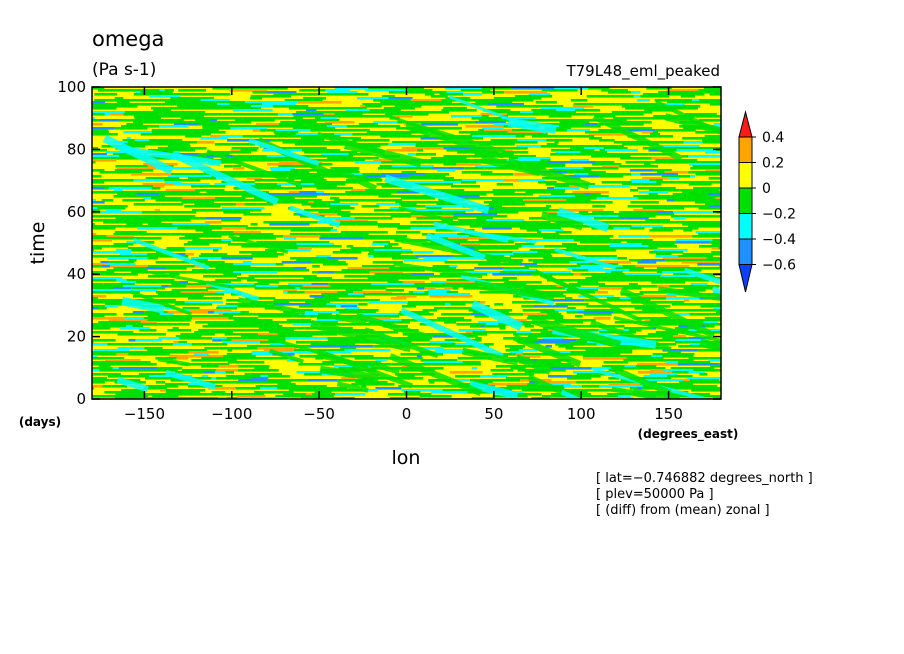 This screenshot has height=654, width=904. I want to click on colorbar-lower-triangle, so click(745, 278).